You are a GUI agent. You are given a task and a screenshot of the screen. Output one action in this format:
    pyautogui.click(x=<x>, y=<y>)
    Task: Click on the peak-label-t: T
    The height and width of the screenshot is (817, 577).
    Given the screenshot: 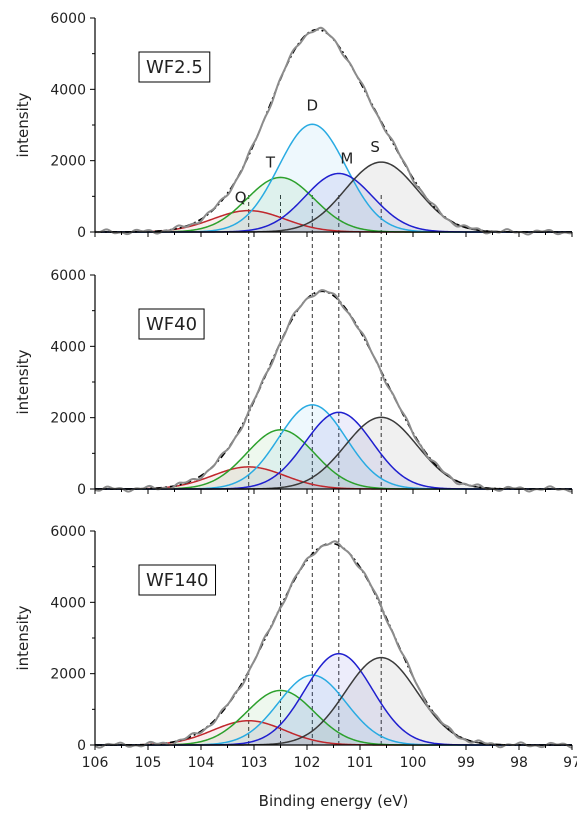 What is the action you would take?
    pyautogui.click(x=270, y=162)
    